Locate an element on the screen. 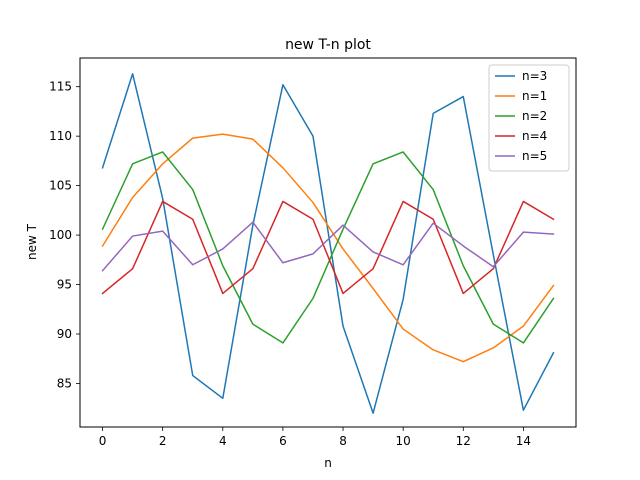 This screenshot has width=640, height=480. legend: n=3 n=1 n=2 n=4 n=5 is located at coordinates (529, 118).